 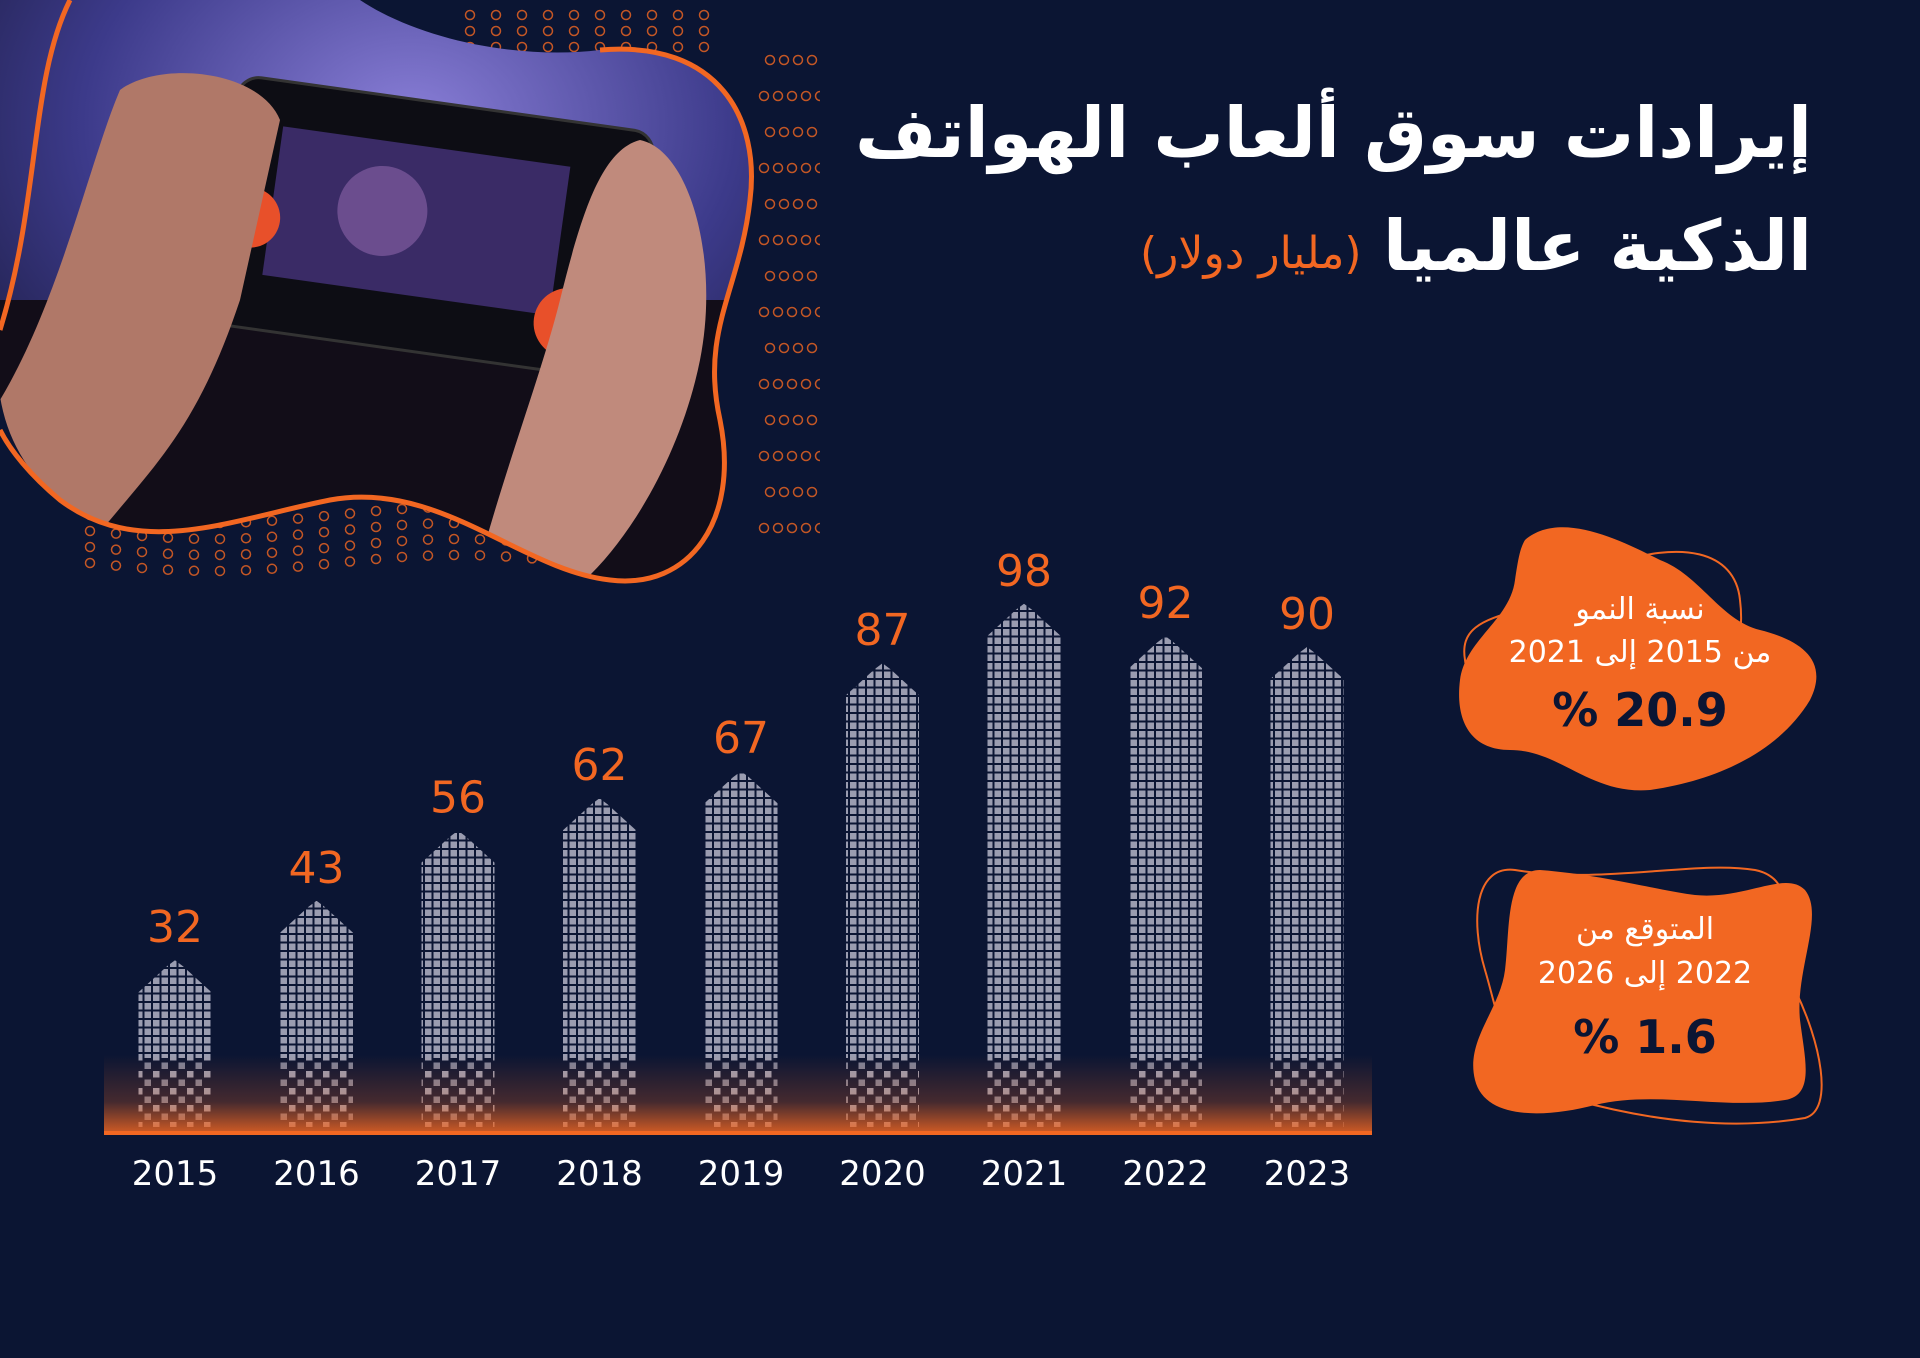 What do you see at coordinates (317, 868) in the screenshot?
I see `data-label: 43` at bounding box center [317, 868].